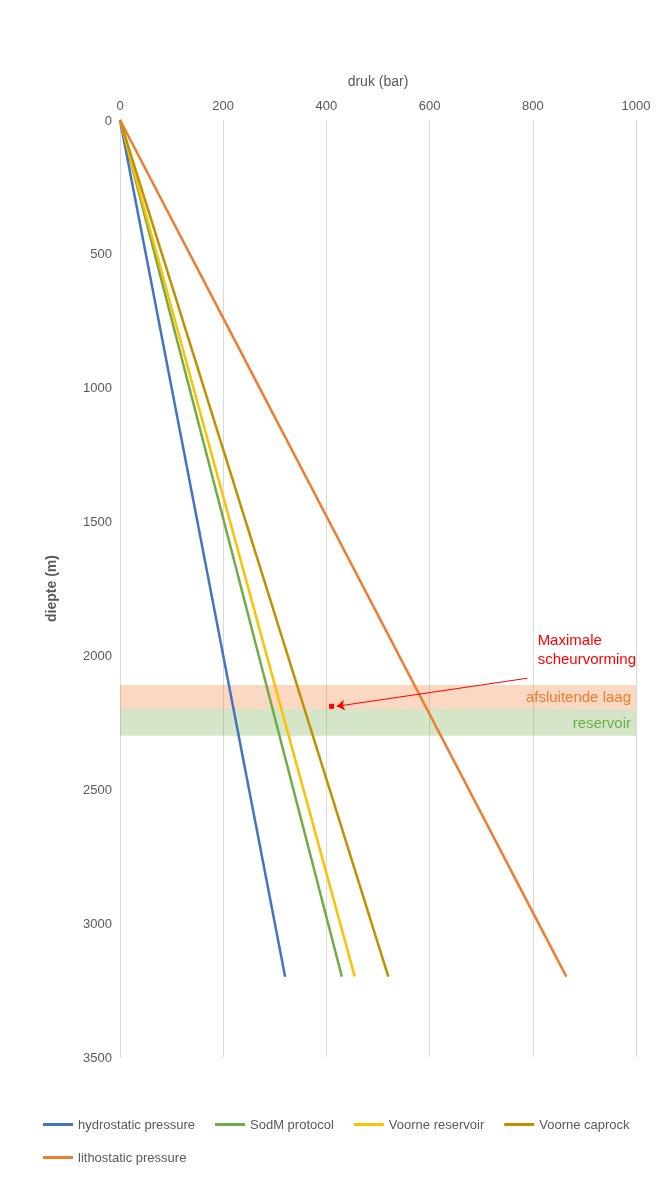  I want to click on x-tick-label: 1000, so click(636, 105).